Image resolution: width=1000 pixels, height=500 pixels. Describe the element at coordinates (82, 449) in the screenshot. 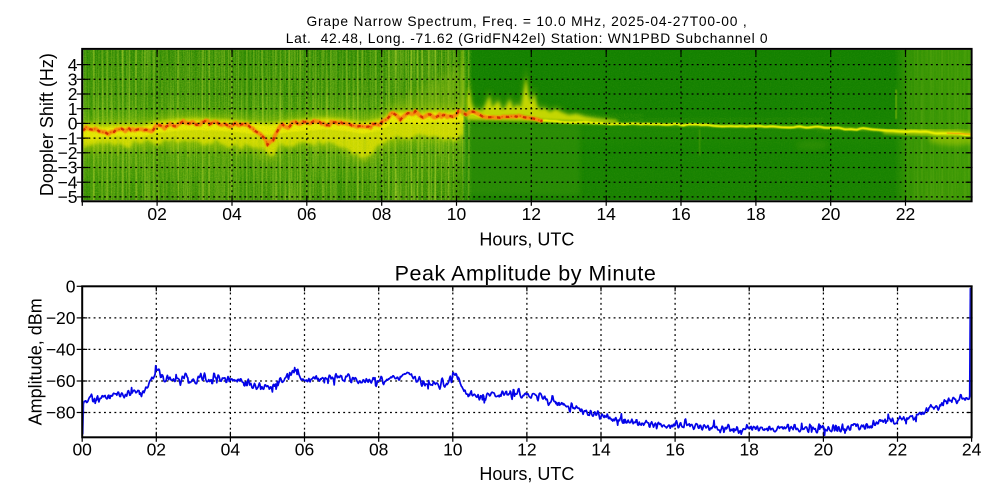

I see `svg-text: 00` at that location.